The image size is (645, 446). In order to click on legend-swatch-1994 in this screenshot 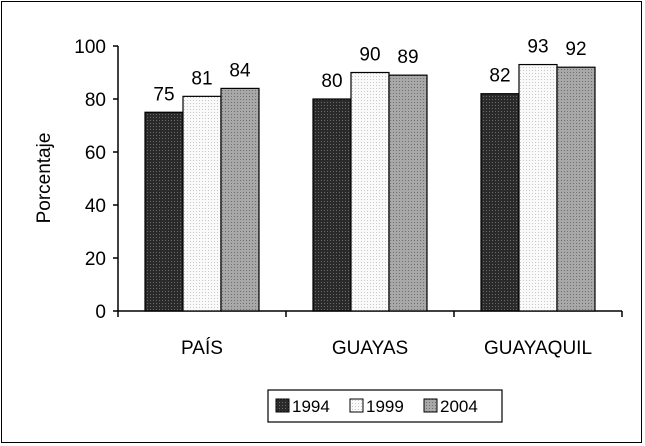, I will do `click(282, 405)`.